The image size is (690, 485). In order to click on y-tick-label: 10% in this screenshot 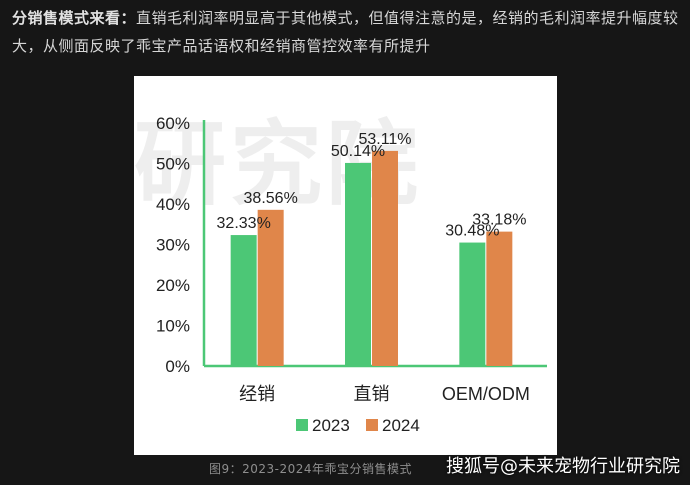, I will do `click(173, 326)`.